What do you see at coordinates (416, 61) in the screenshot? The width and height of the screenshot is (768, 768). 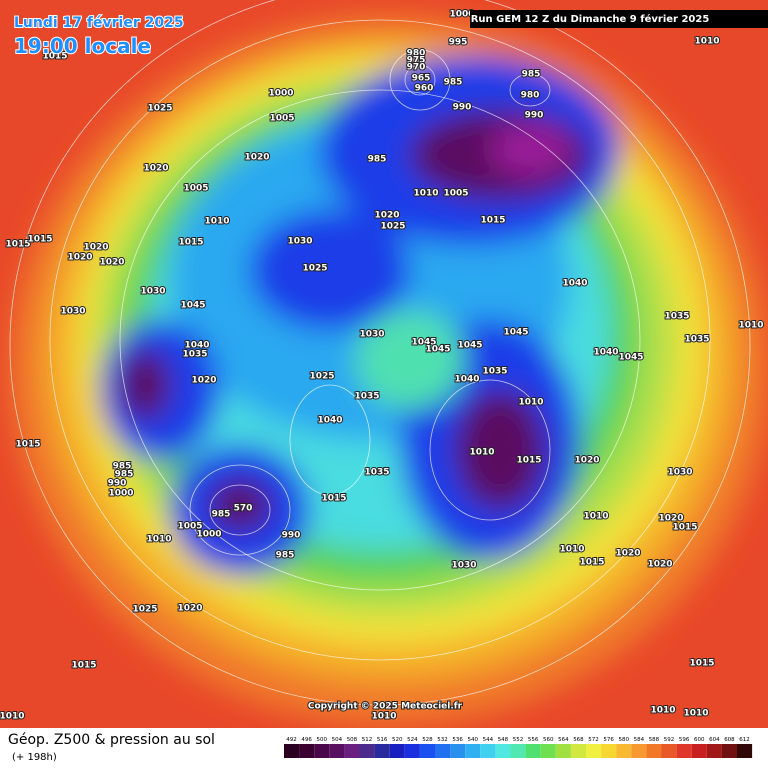 I see `pressure-label: 975` at bounding box center [416, 61].